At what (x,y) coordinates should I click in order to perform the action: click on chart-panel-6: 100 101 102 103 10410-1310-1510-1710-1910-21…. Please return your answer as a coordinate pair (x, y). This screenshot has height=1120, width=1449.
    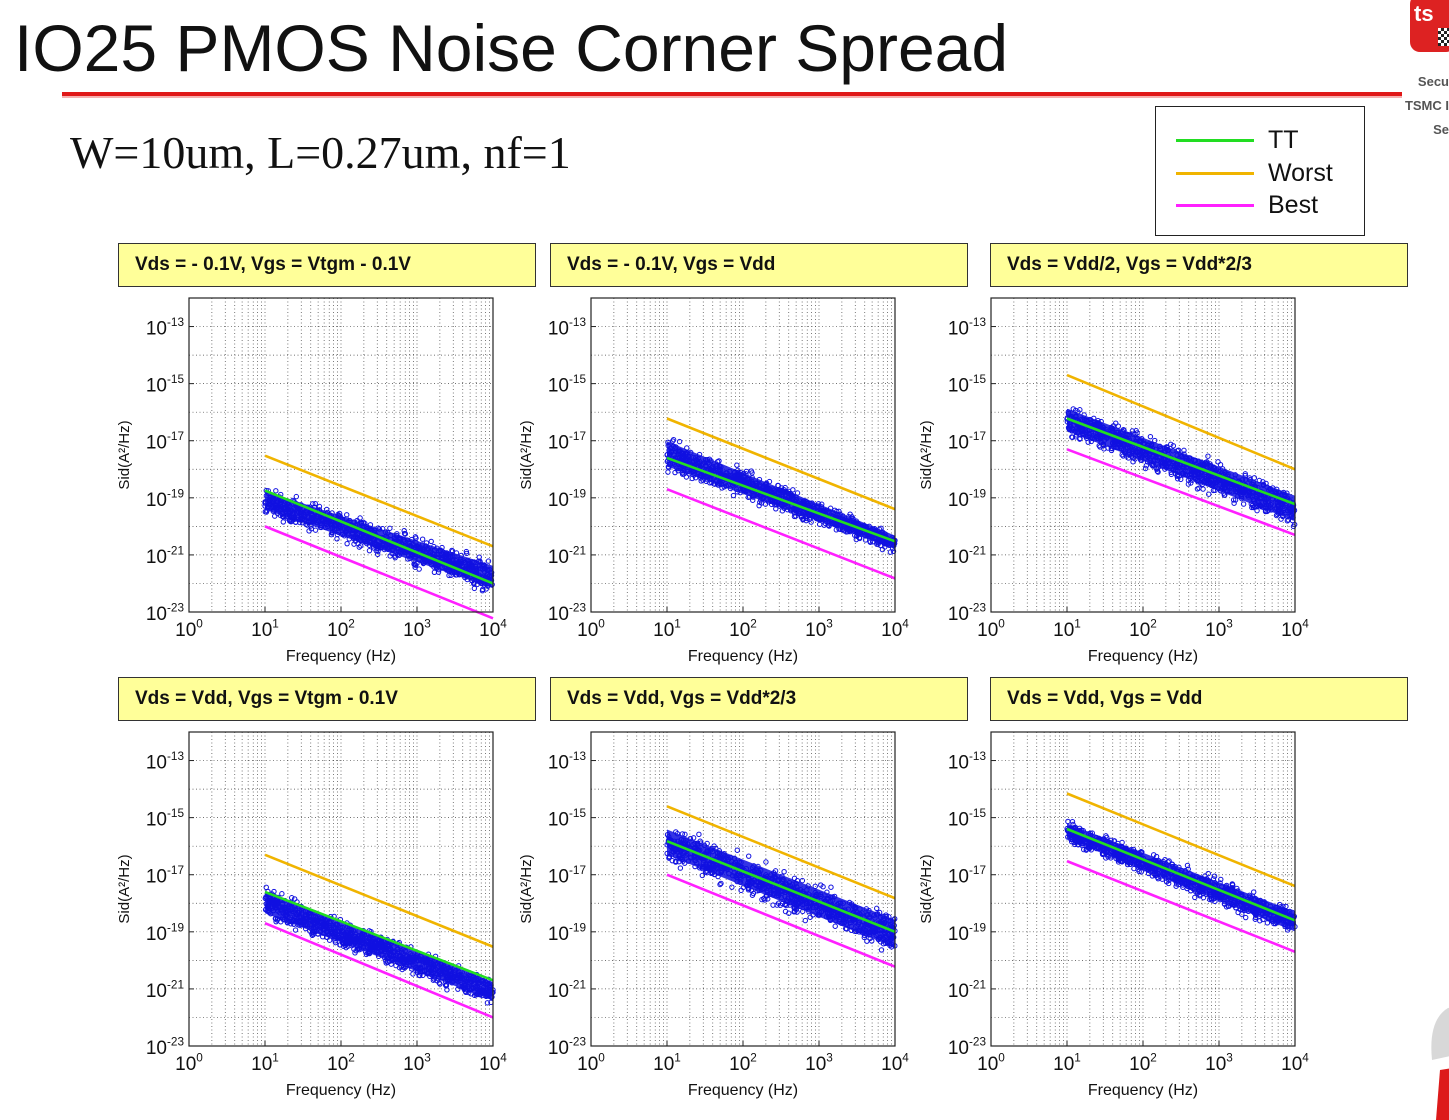
    Looking at the image, I should click on (1113, 915).